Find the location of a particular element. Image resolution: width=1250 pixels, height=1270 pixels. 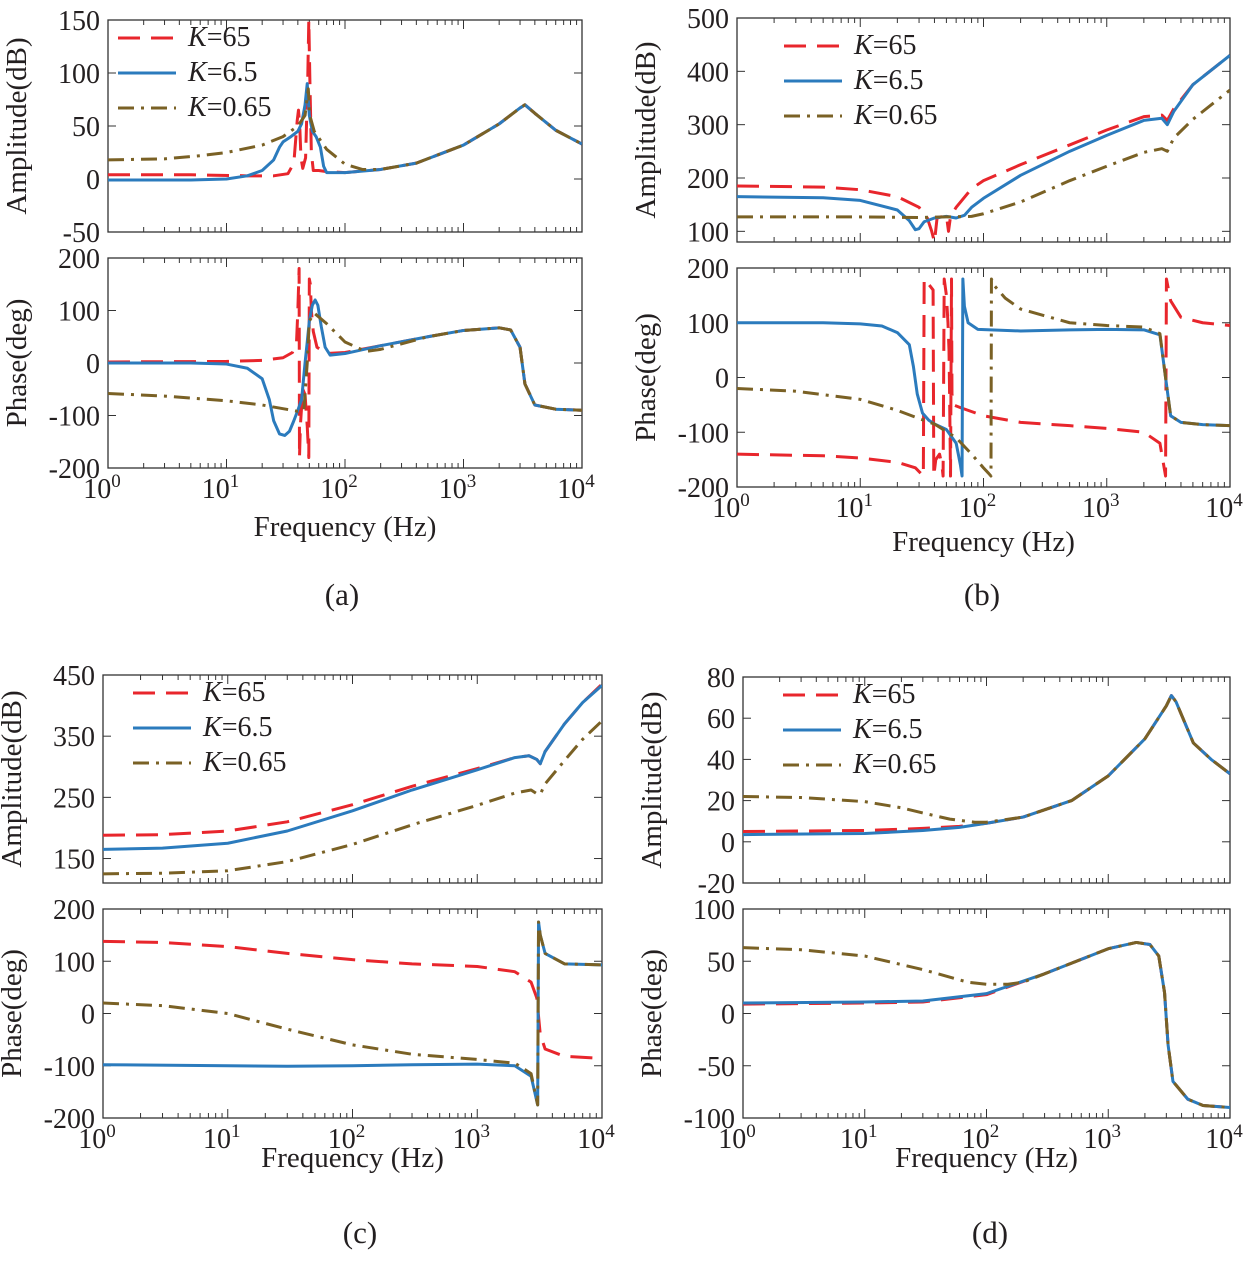

panel-c-amplitude-ylabel: Amplitude(dB) is located at coordinates (14, 778).